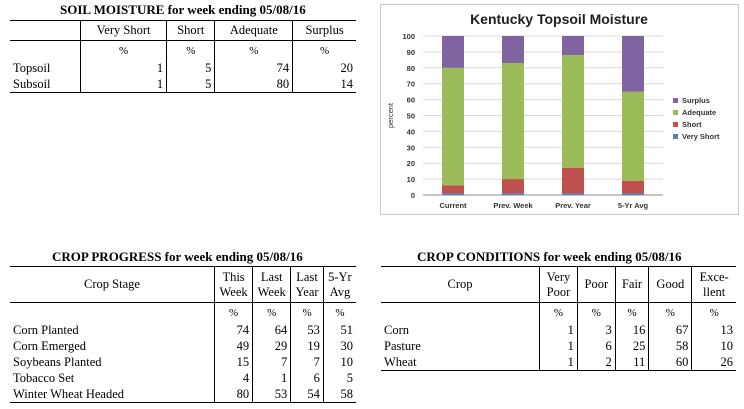 This screenshot has height=409, width=744. Describe the element at coordinates (307, 284) in the screenshot. I see `col-last-year: Last Year` at that location.